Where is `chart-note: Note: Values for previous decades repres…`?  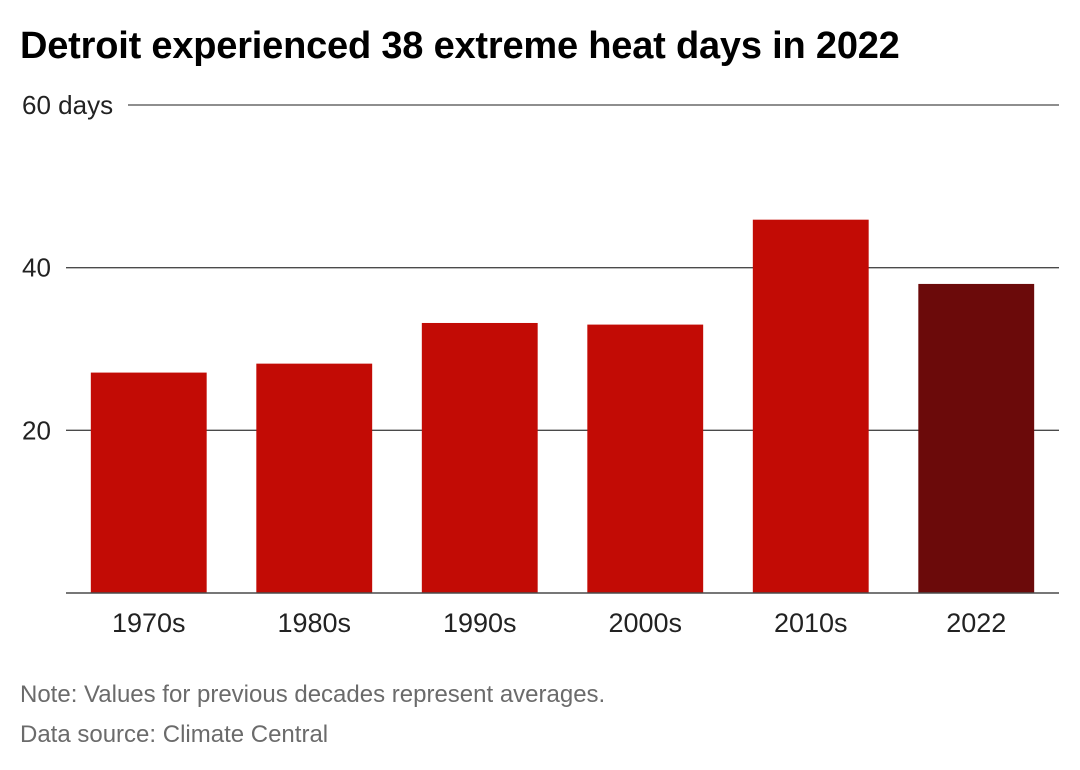 chart-note: Note: Values for previous decades repres… is located at coordinates (313, 694).